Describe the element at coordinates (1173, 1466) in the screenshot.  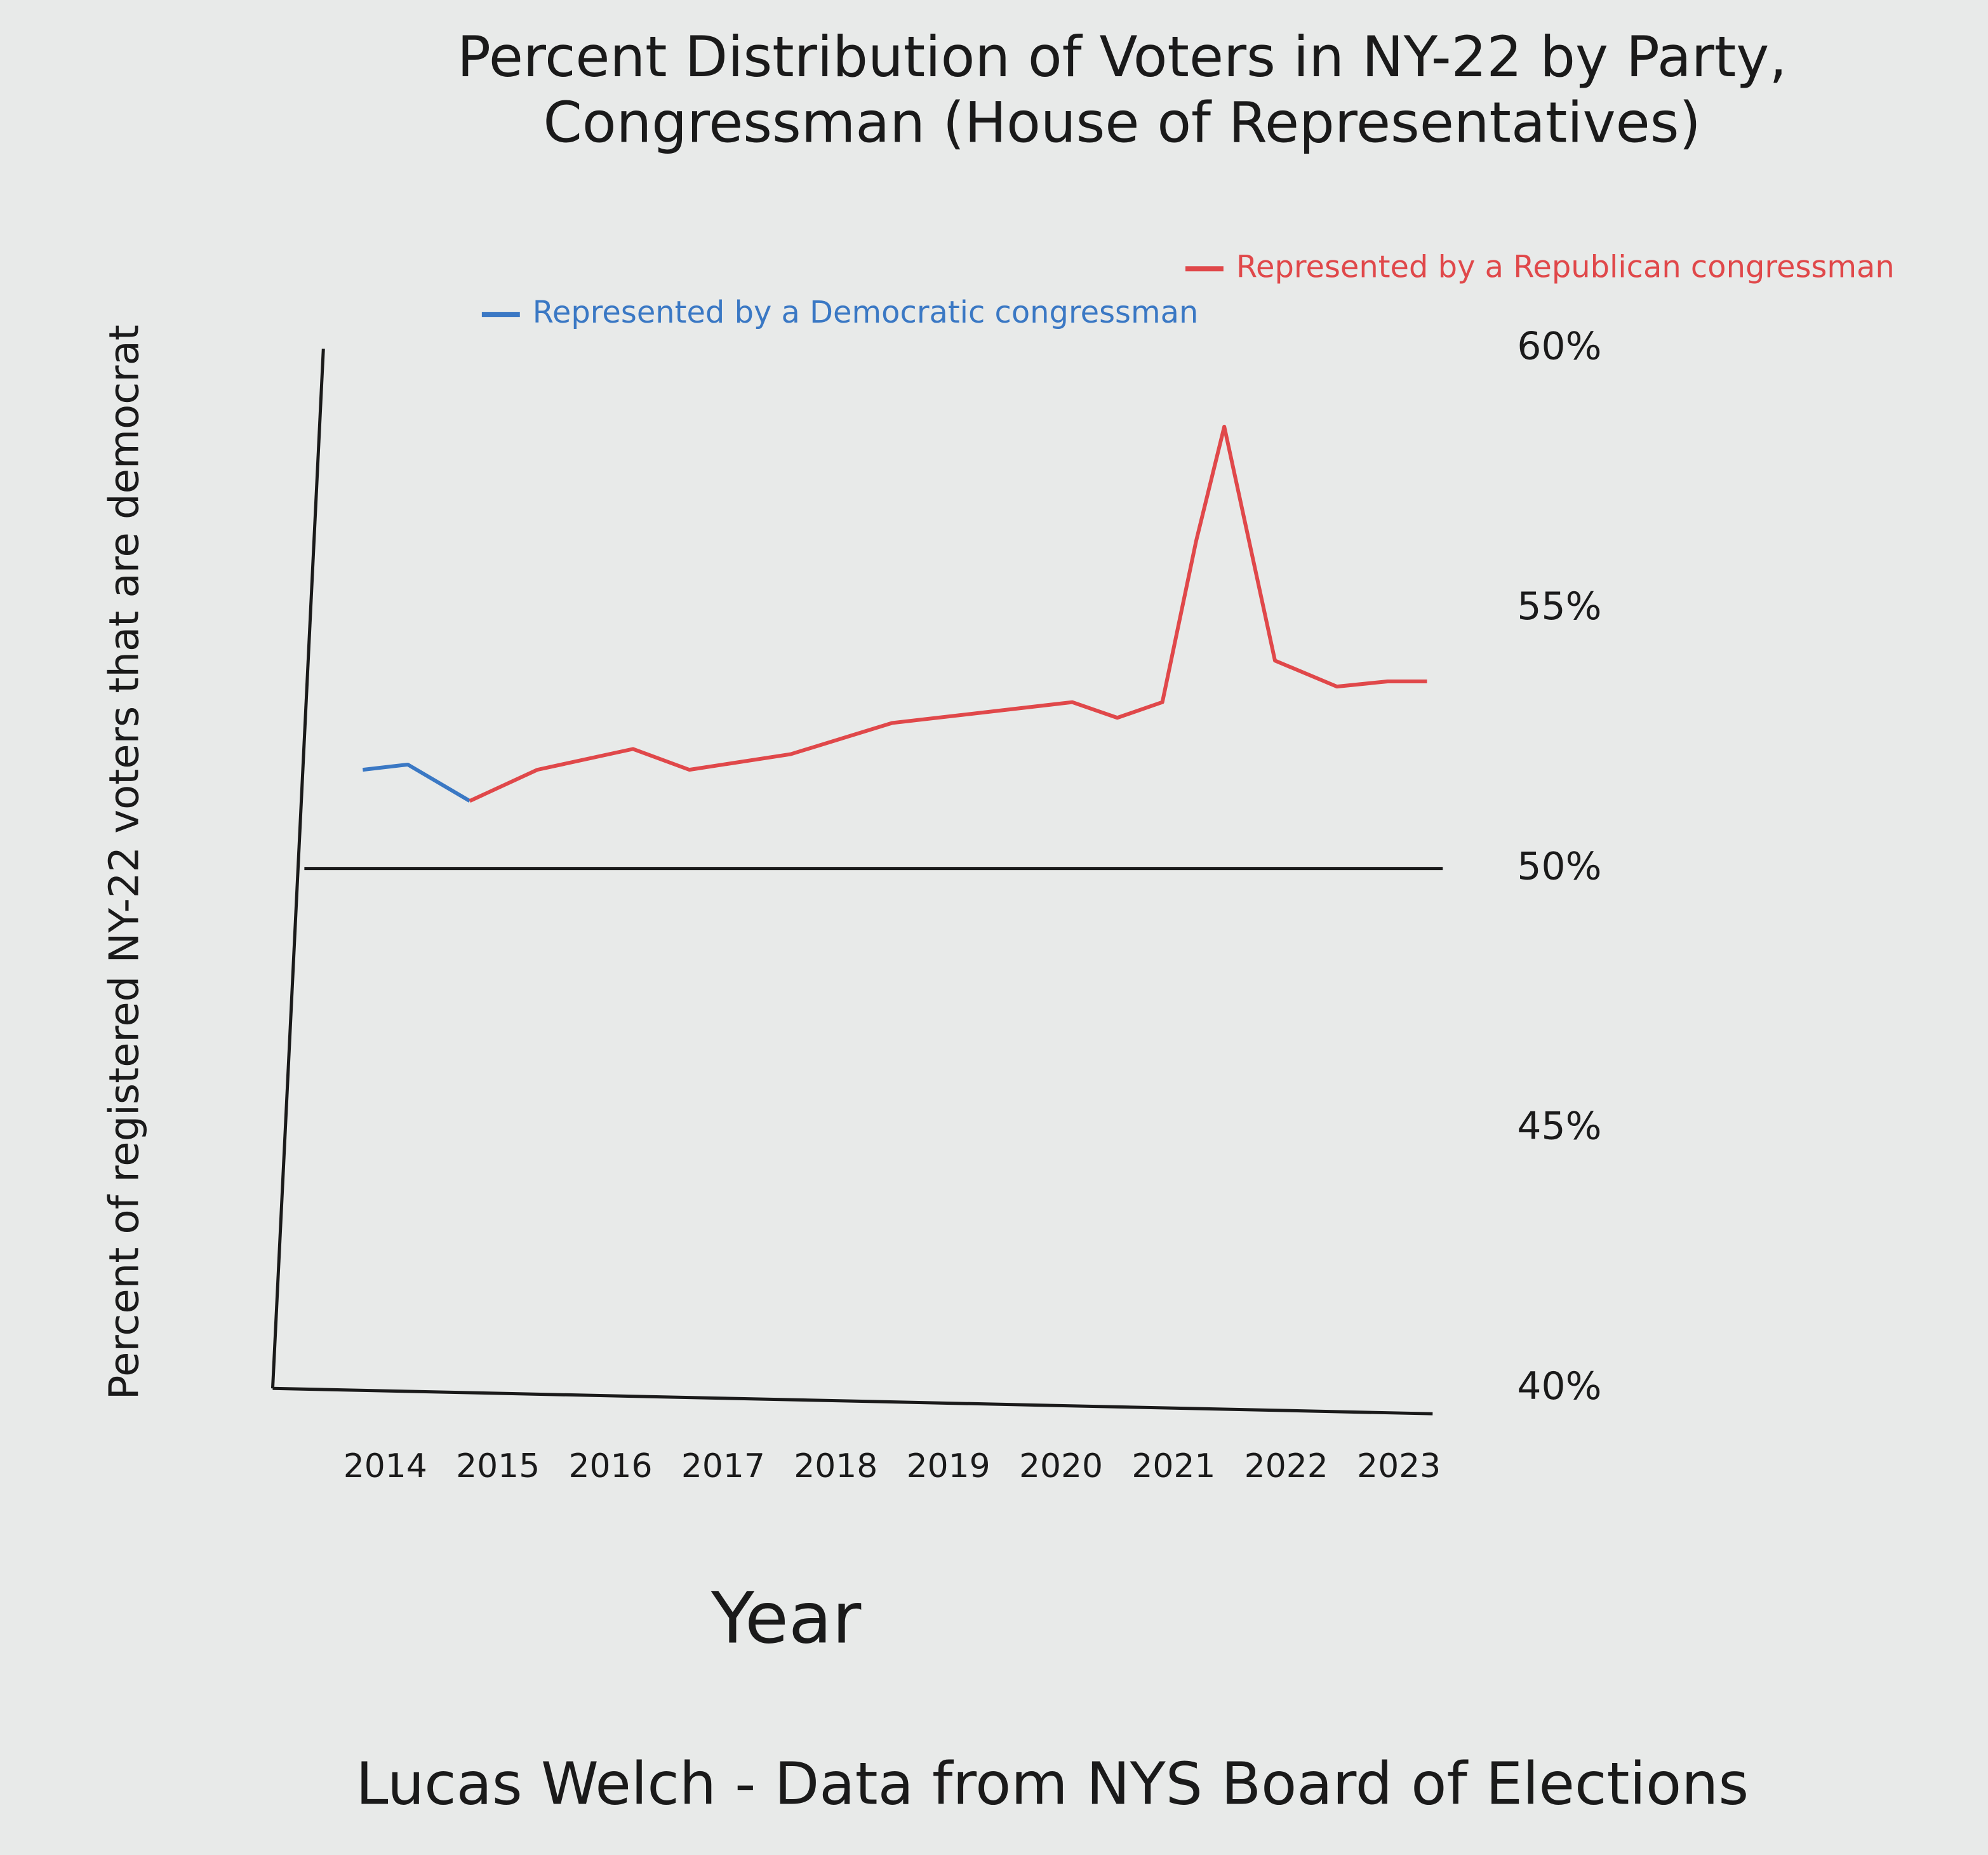
I see `x-tick-label: 2021` at that location.